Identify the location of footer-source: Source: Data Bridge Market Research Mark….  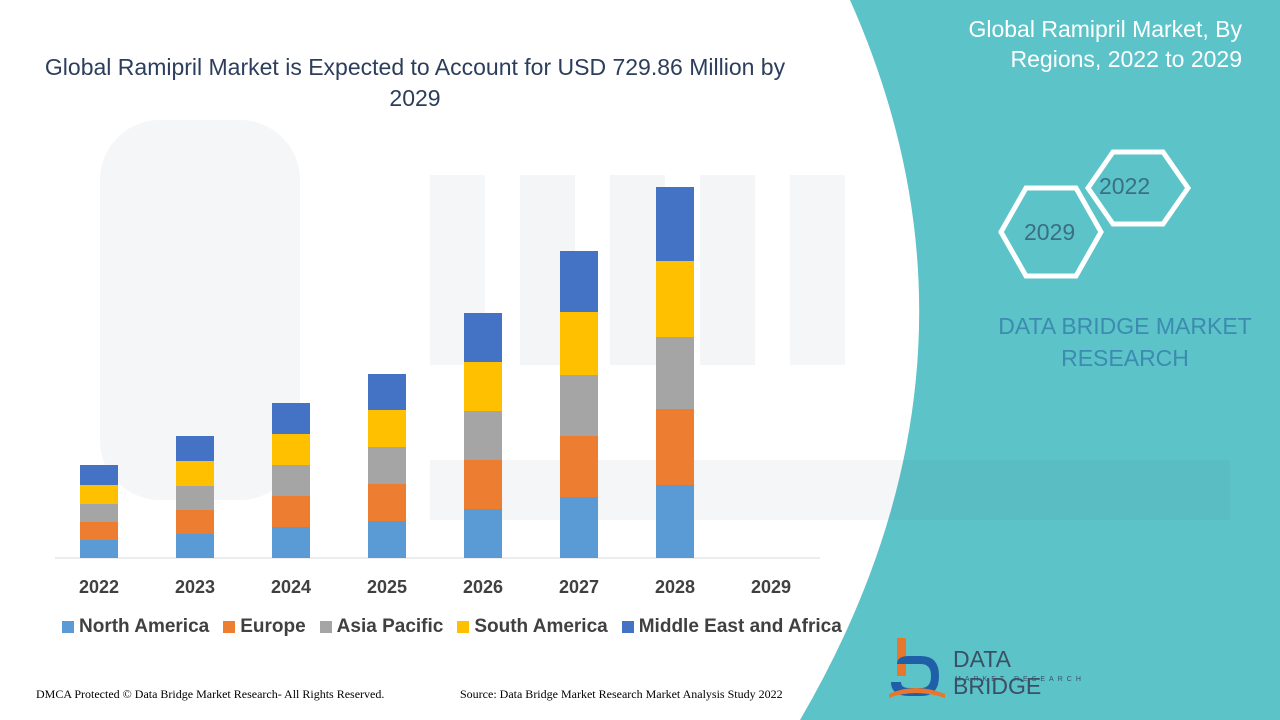
(621, 694).